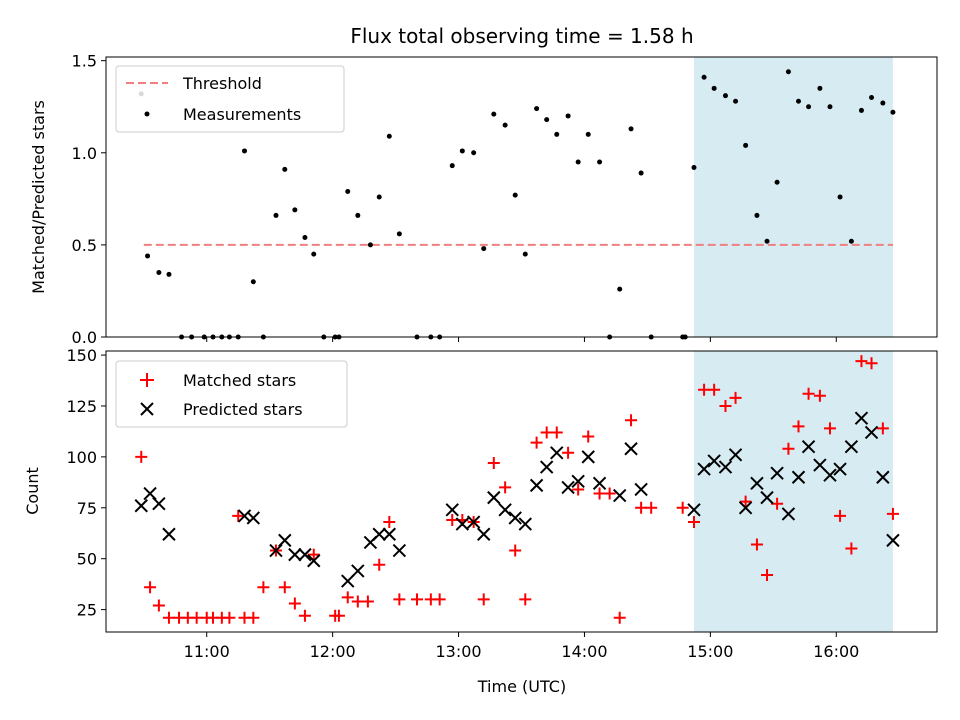 This screenshot has height=720, width=960. Describe the element at coordinates (38, 197) in the screenshot. I see `ratio-y-axis-label: Matched/Predicted stars` at that location.